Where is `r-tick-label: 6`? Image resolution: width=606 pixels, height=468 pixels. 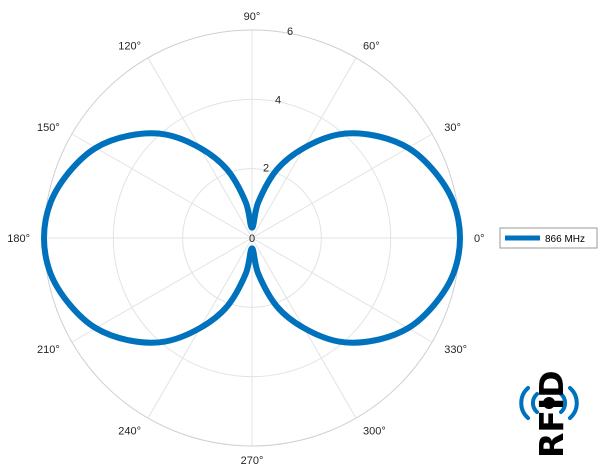
r-tick-label: 6 is located at coordinates (290, 32).